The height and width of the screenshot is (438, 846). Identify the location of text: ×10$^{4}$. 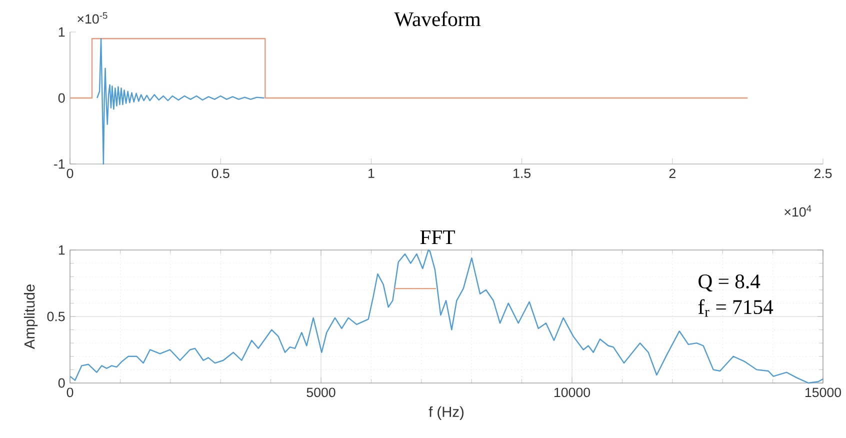
(798, 211).